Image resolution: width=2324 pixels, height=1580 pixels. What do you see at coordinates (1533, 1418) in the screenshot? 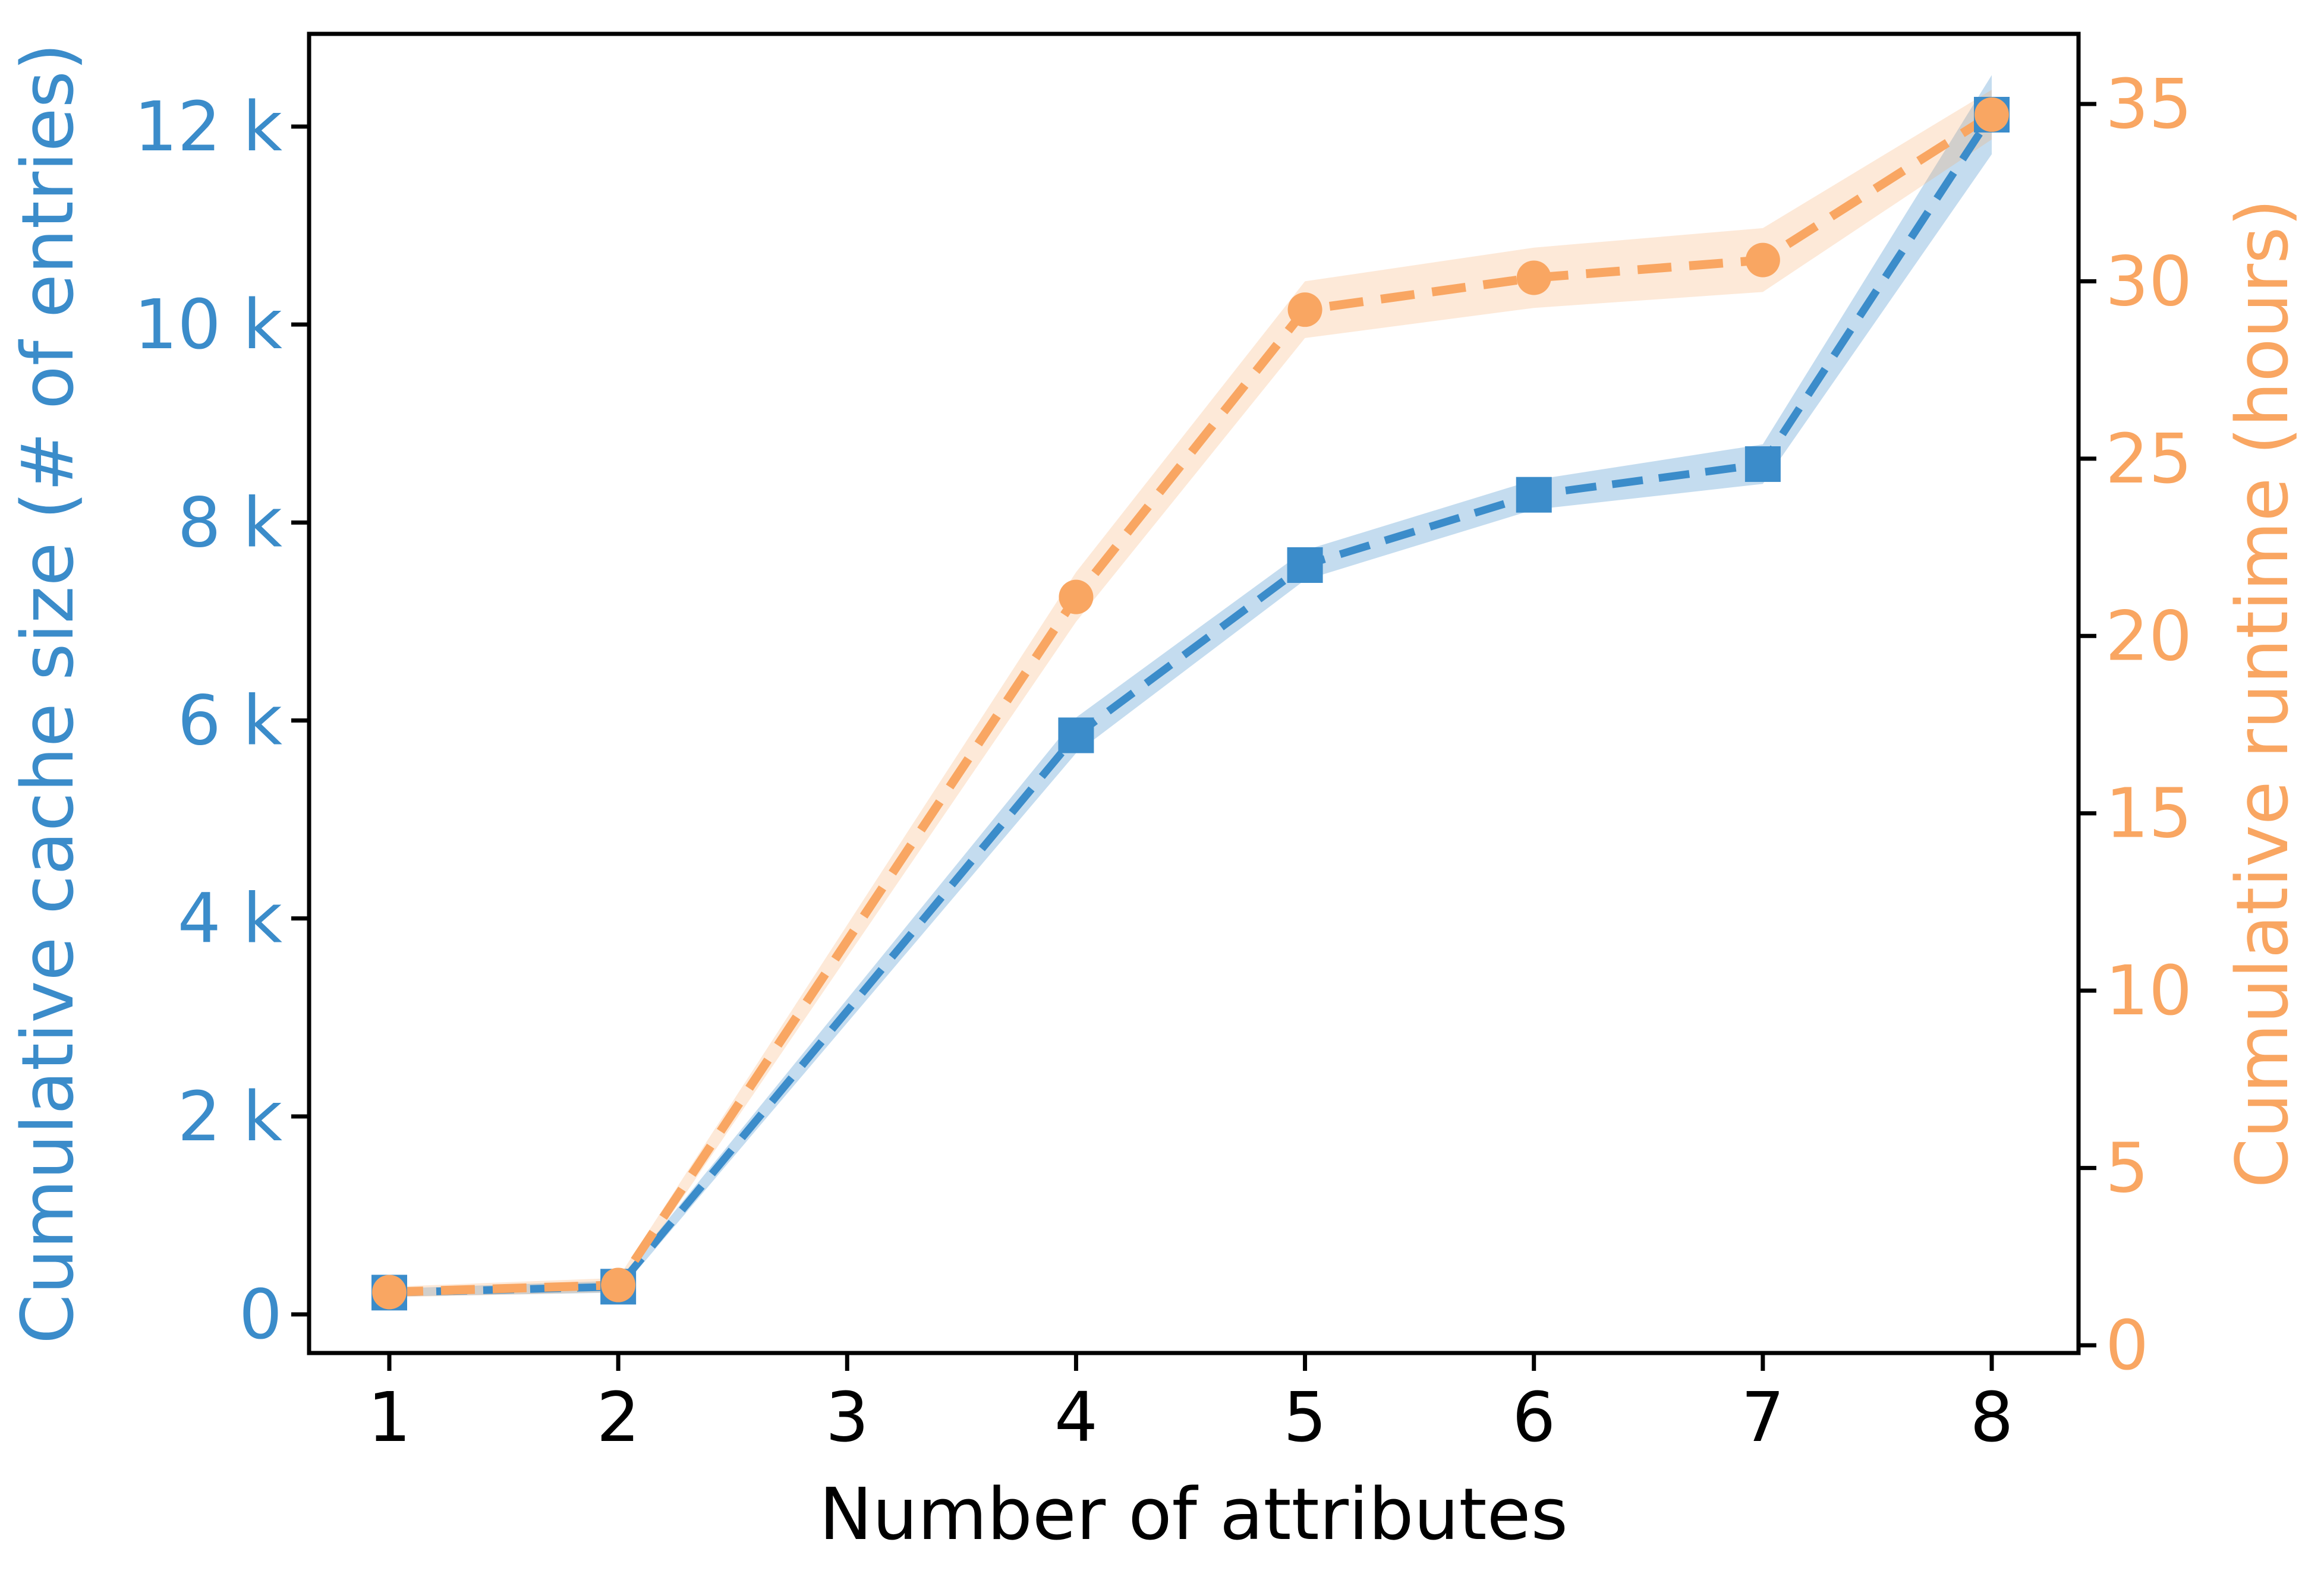
I see `x-tick-label-6: 6` at bounding box center [1533, 1418].